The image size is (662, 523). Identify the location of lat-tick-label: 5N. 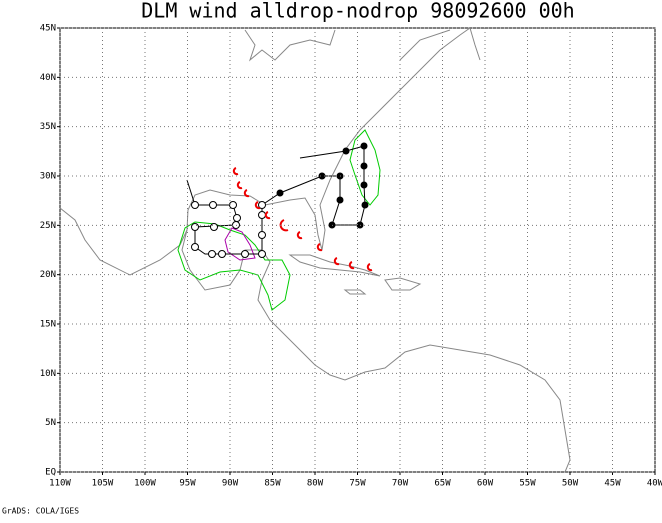
(50, 423).